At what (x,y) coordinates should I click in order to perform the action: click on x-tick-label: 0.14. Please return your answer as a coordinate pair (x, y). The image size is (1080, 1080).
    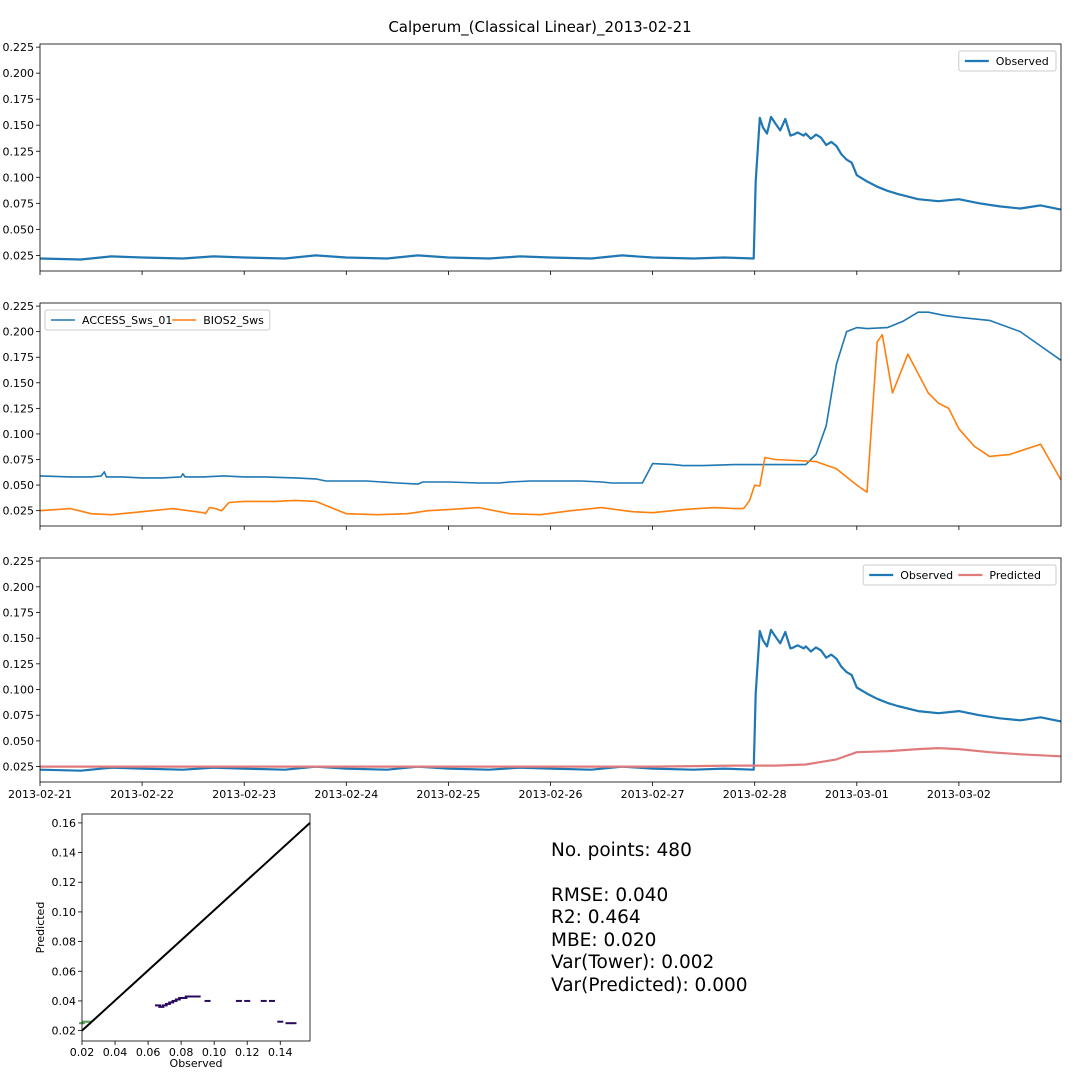
    Looking at the image, I should click on (280, 1052).